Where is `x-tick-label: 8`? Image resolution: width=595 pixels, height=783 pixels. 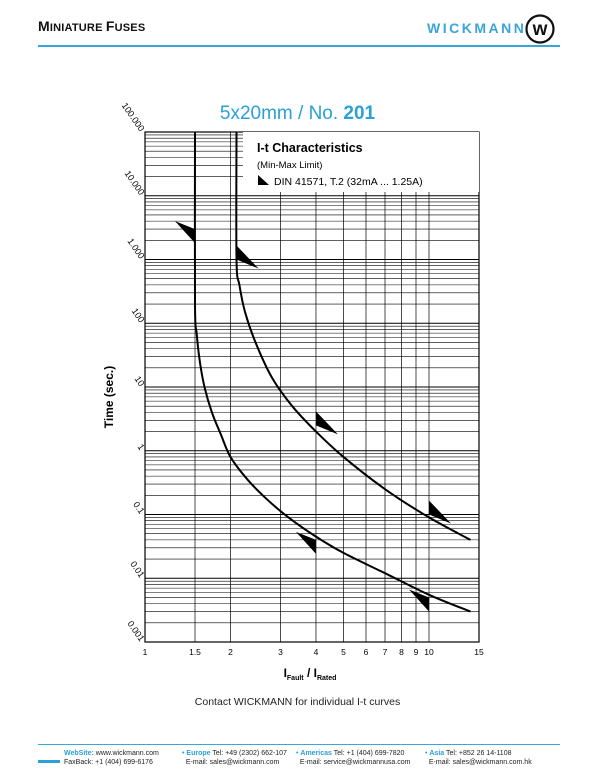
x-tick-label: 8 is located at coordinates (401, 652).